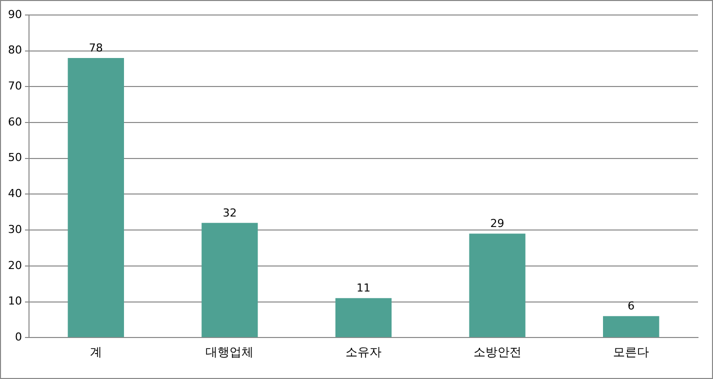 The image size is (713, 379). Describe the element at coordinates (15, 121) in the screenshot. I see `y-tick-label: 60` at that location.